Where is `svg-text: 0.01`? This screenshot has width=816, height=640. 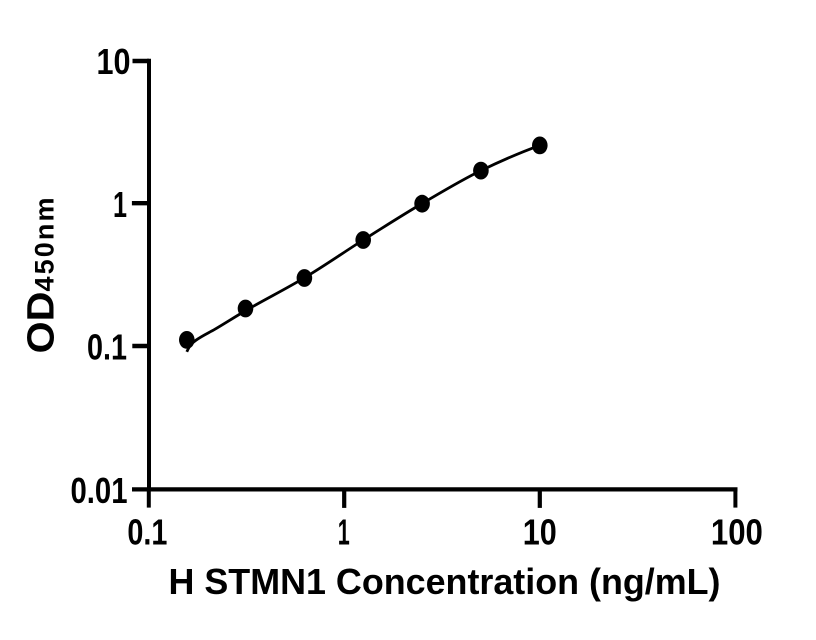 svg-text: 0.01 is located at coordinates (99, 490).